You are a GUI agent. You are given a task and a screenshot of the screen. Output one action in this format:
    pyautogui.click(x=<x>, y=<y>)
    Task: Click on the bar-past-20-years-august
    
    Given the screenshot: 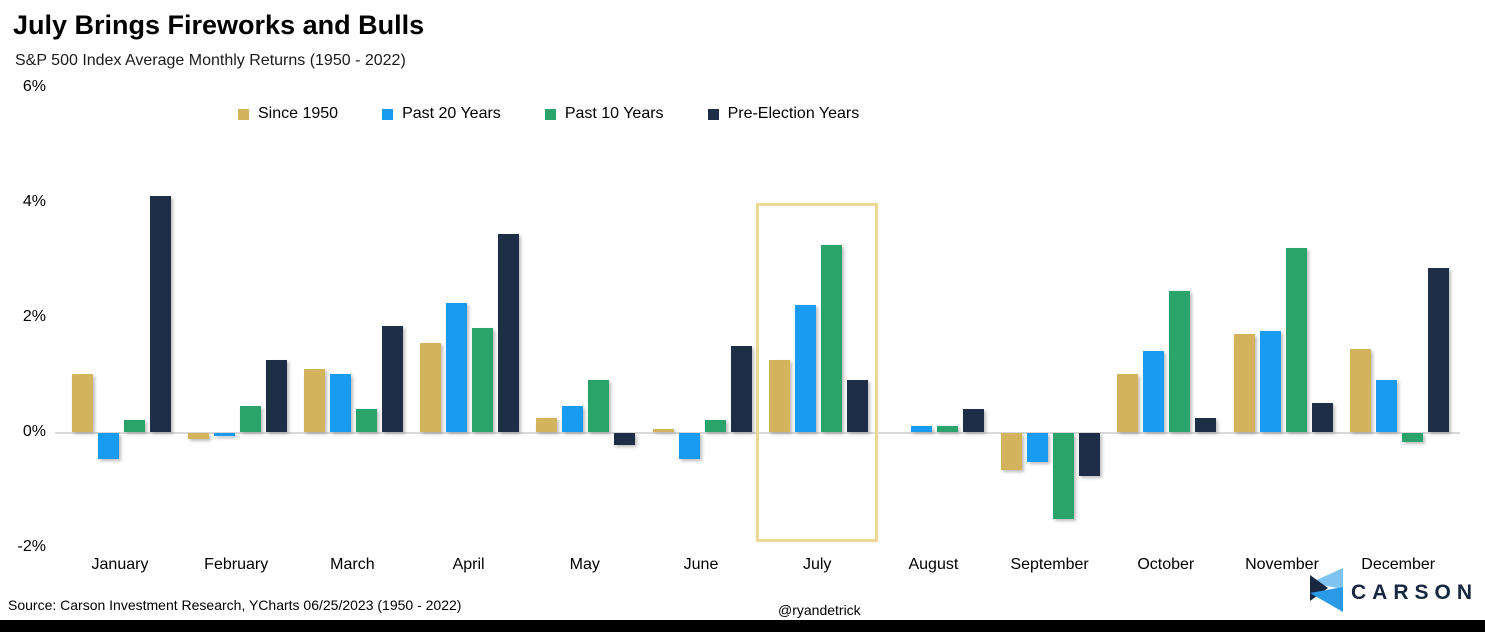 What is the action you would take?
    pyautogui.click(x=921, y=429)
    